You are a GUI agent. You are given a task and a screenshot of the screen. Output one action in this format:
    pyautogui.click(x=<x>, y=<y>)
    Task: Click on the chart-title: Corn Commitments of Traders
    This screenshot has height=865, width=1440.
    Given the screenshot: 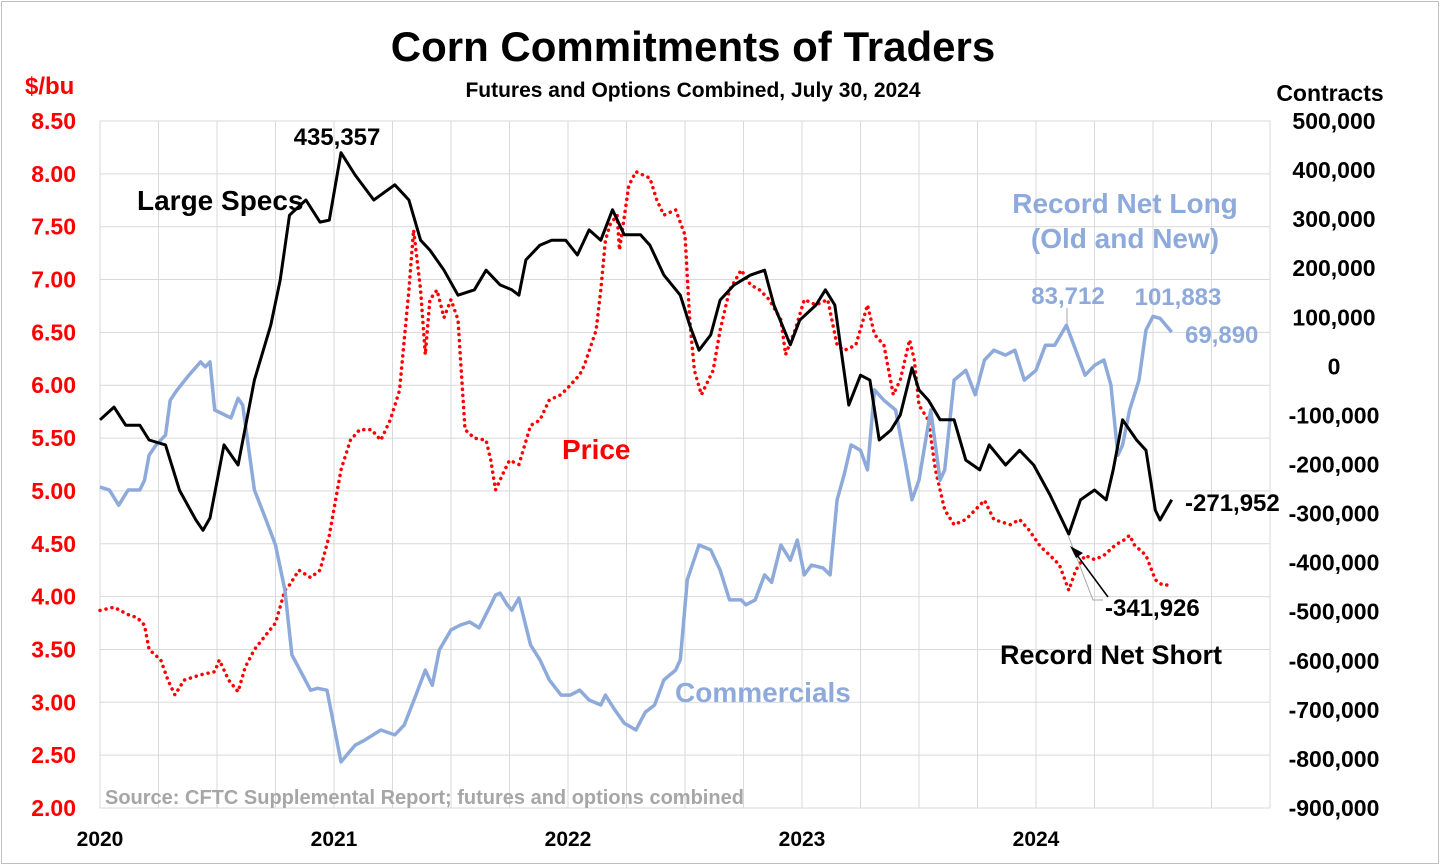 What is the action you would take?
    pyautogui.click(x=693, y=46)
    